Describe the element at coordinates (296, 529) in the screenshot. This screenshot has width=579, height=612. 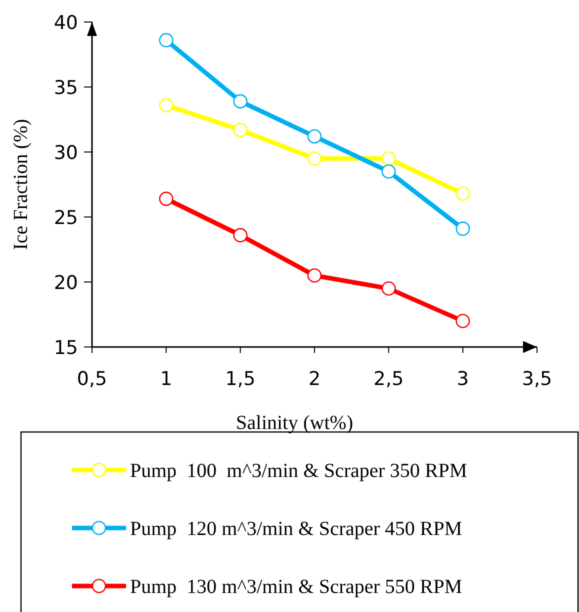
I see `legend-label: Pump 120 m^3/min & Scraper 450 RPM` at that location.